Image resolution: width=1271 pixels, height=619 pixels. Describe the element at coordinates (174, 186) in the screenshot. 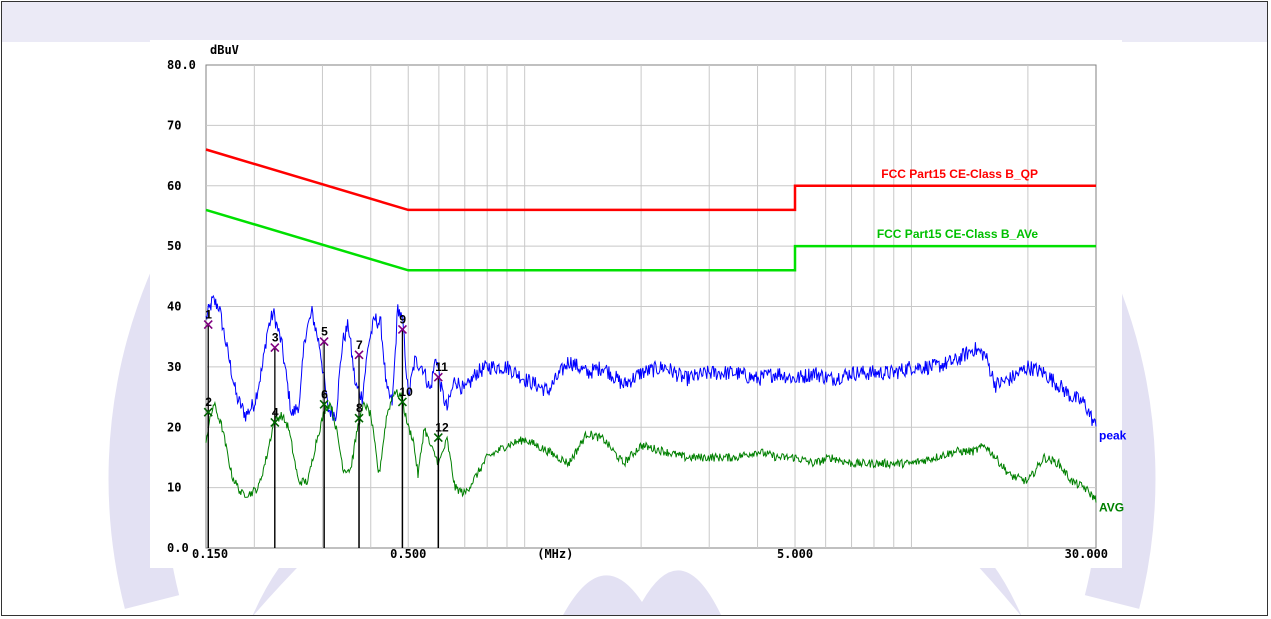

I see `y-tick-label: 60` at that location.